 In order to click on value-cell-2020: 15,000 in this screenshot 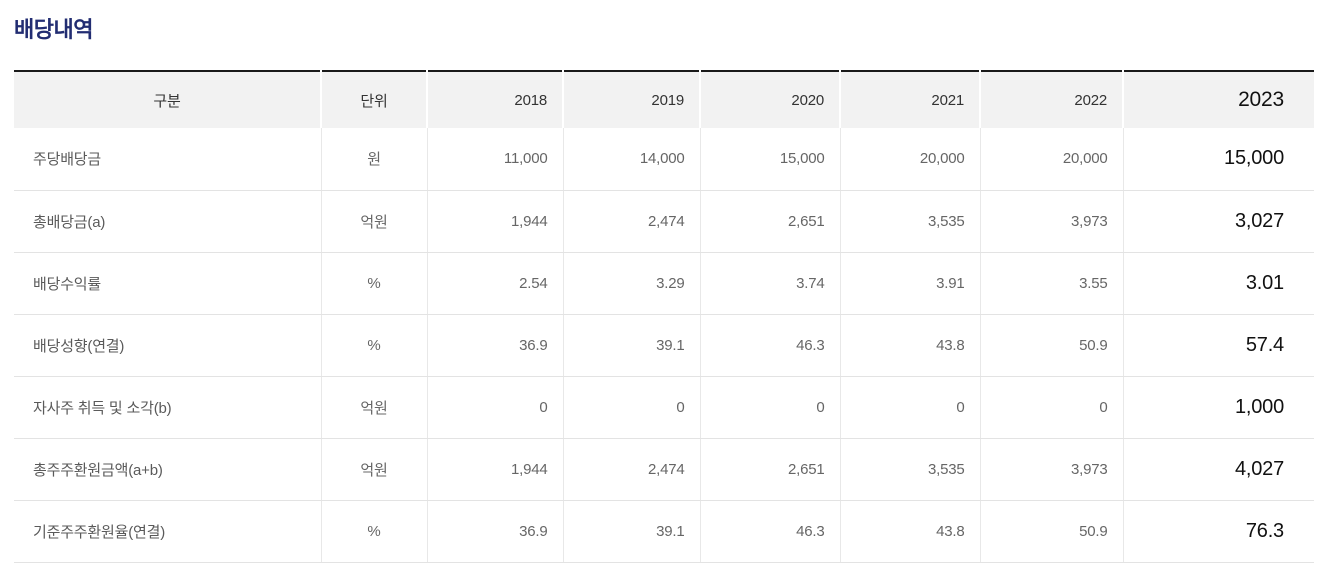, I will do `click(769, 159)`.